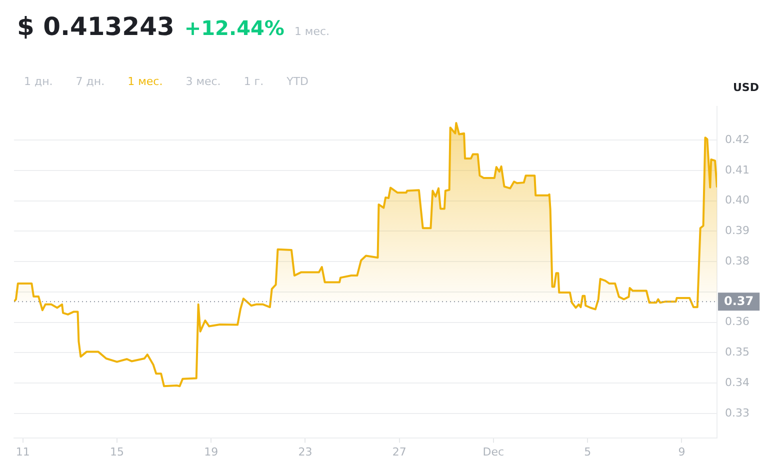 Image resolution: width=775 pixels, height=466 pixels. Describe the element at coordinates (737, 321) in the screenshot. I see `y-tick-label: 0.36` at that location.